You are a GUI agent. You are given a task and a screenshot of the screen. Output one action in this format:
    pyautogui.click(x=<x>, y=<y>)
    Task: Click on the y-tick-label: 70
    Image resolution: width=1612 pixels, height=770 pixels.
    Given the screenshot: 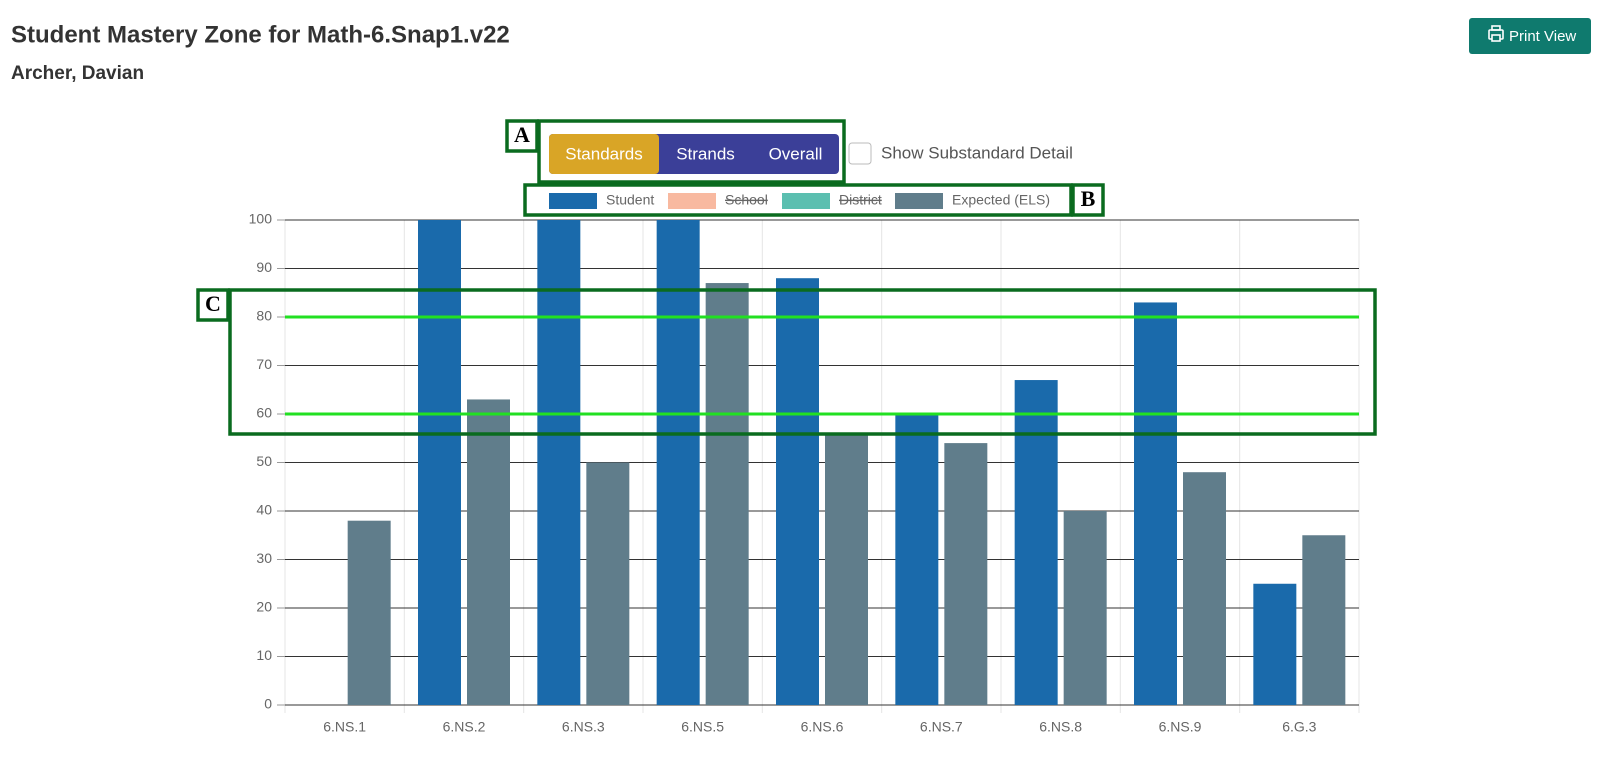 What is the action you would take?
    pyautogui.click(x=264, y=364)
    